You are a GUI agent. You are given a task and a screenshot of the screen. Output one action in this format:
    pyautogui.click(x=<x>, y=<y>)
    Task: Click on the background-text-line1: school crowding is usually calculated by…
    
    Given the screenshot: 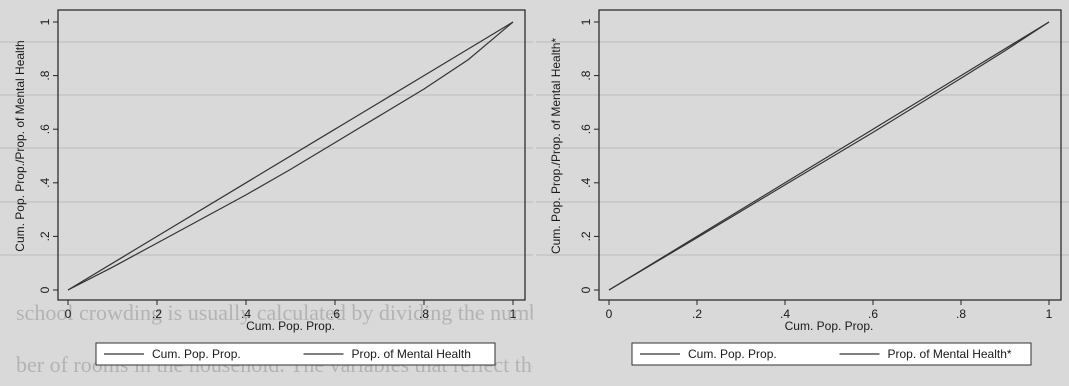 What is the action you would take?
    pyautogui.click(x=274, y=312)
    